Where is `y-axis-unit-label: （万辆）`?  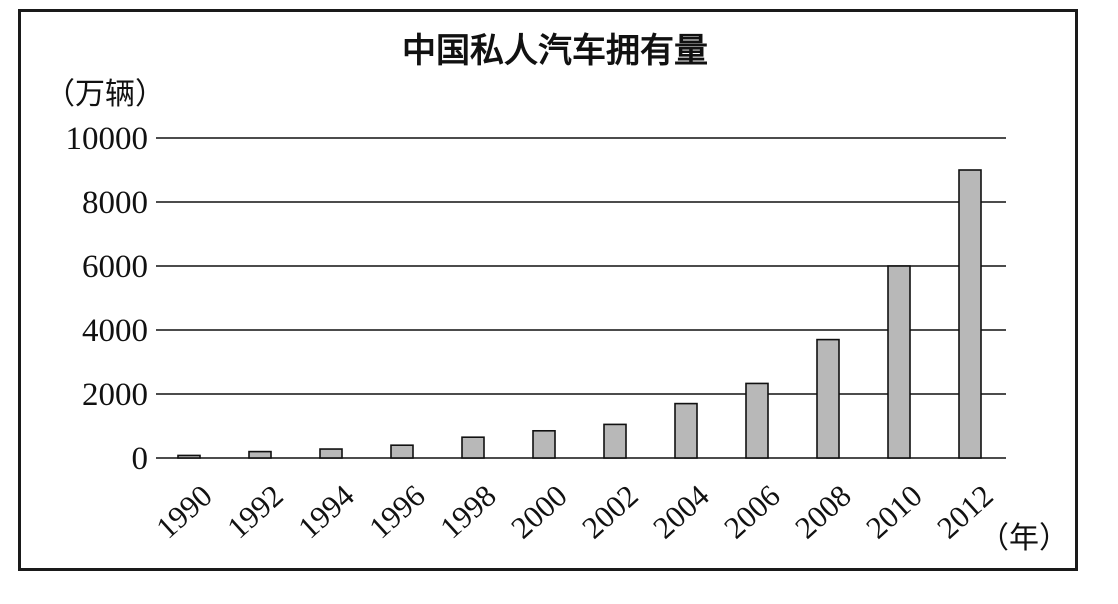
y-axis-unit-label: （万辆） is located at coordinates (105, 94).